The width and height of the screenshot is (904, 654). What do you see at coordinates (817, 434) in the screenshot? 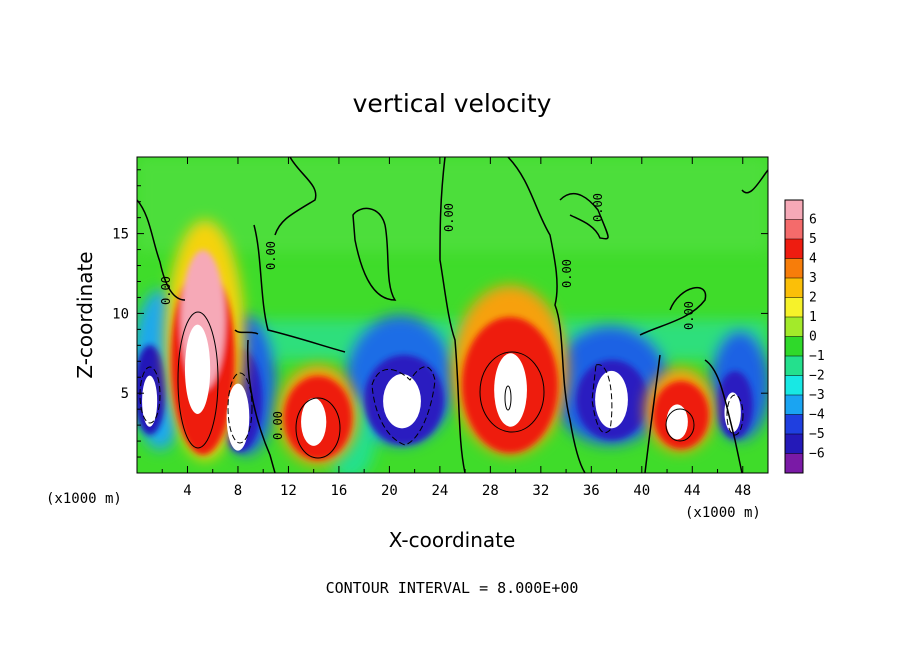
I see `colorbar-label: −5` at bounding box center [817, 434].